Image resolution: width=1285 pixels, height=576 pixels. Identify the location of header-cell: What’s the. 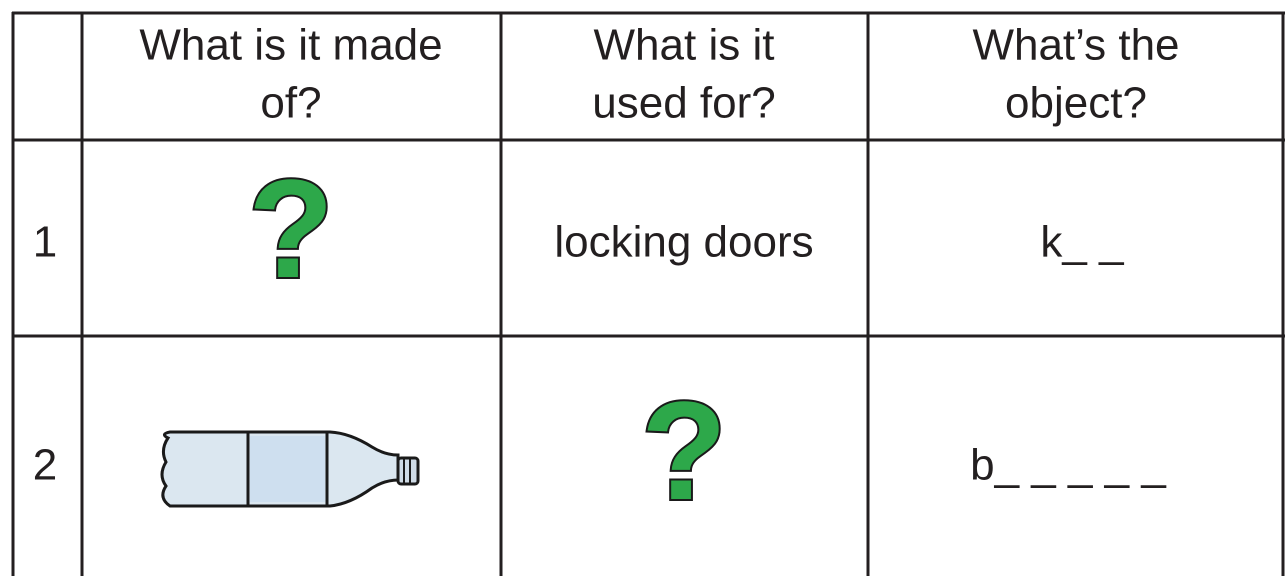
(1075, 45).